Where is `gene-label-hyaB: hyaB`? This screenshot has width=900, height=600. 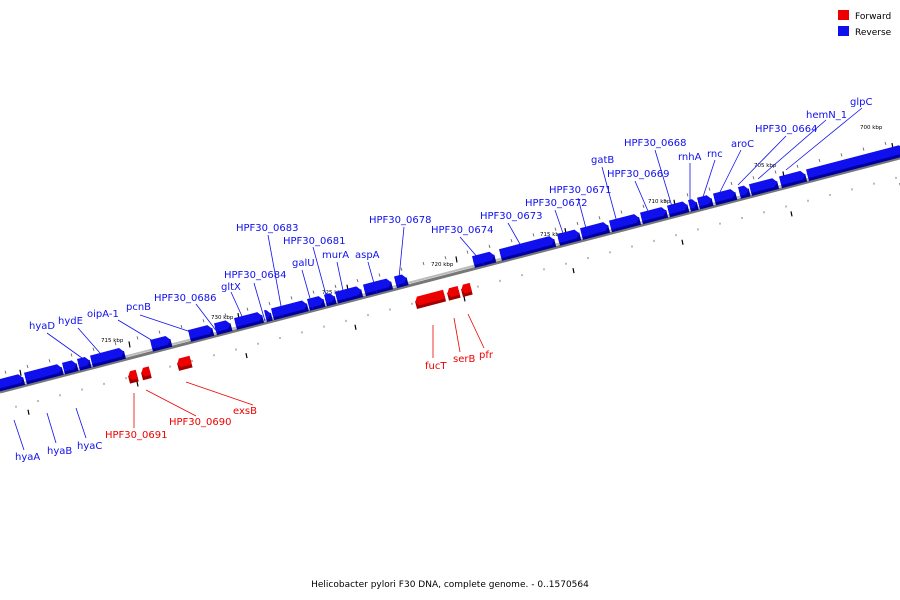
gene-label-hyaB: hyaB is located at coordinates (59, 451).